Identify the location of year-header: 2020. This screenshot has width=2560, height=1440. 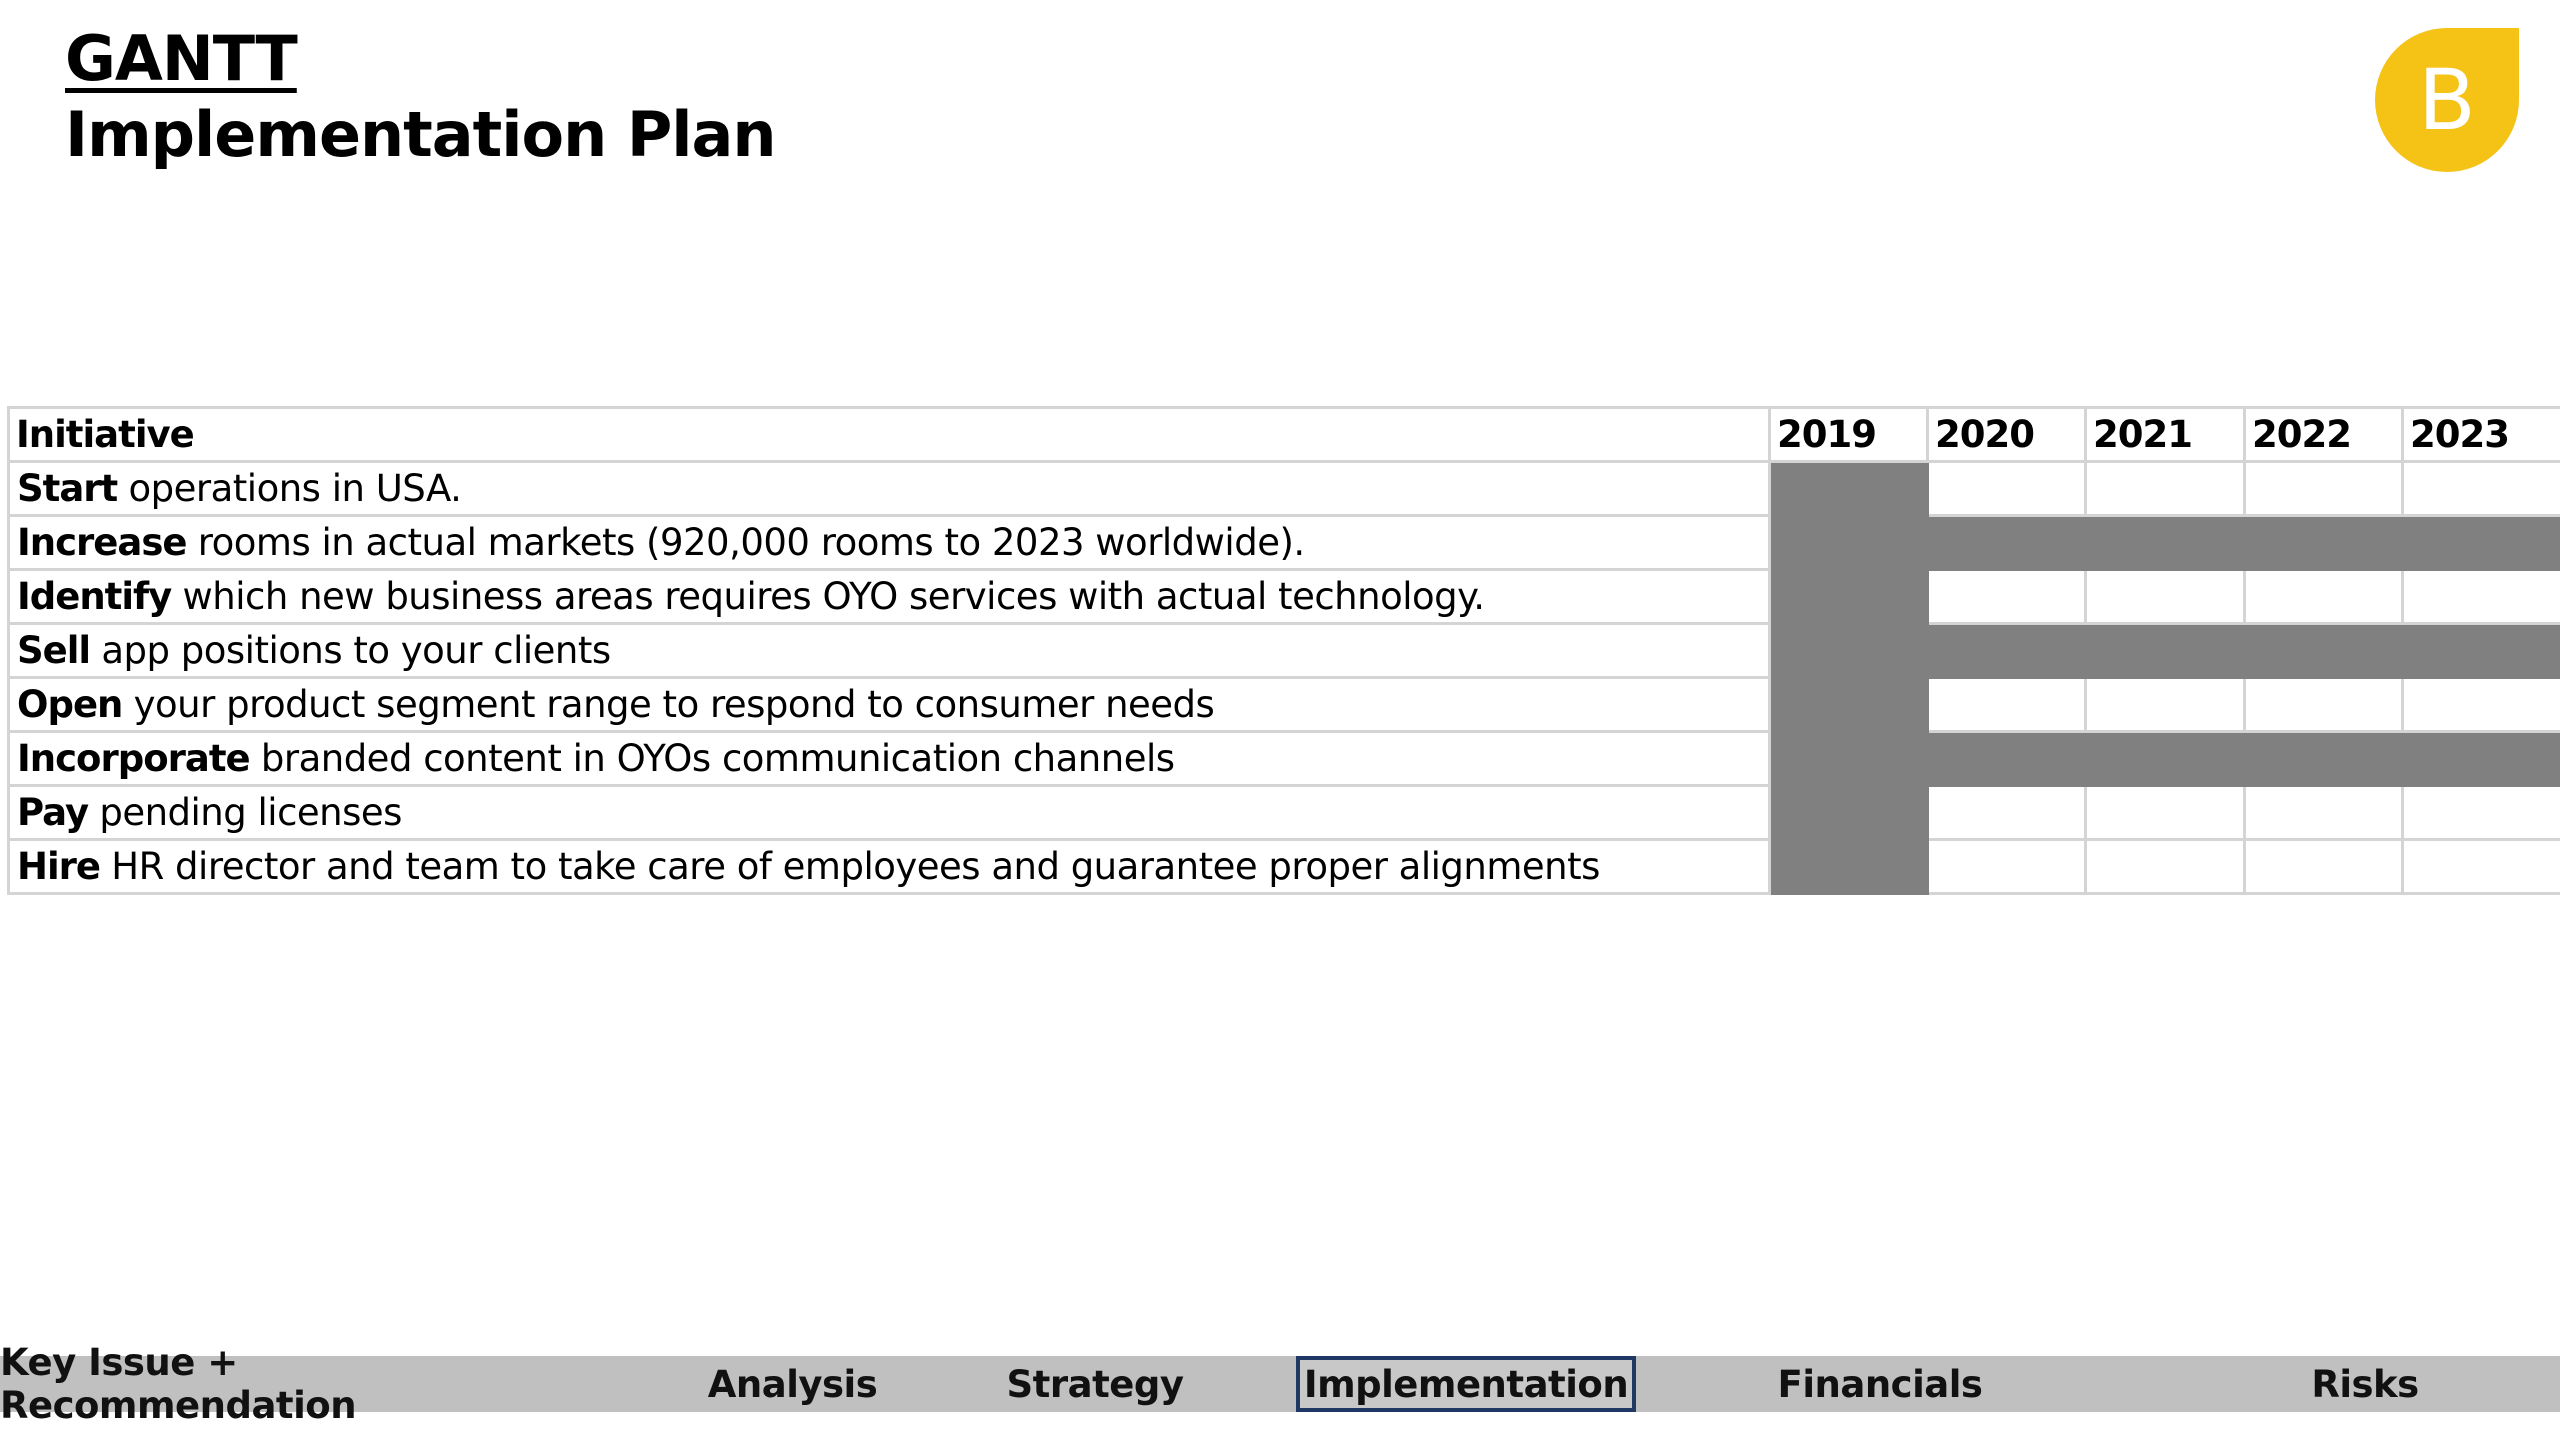
(2006, 434).